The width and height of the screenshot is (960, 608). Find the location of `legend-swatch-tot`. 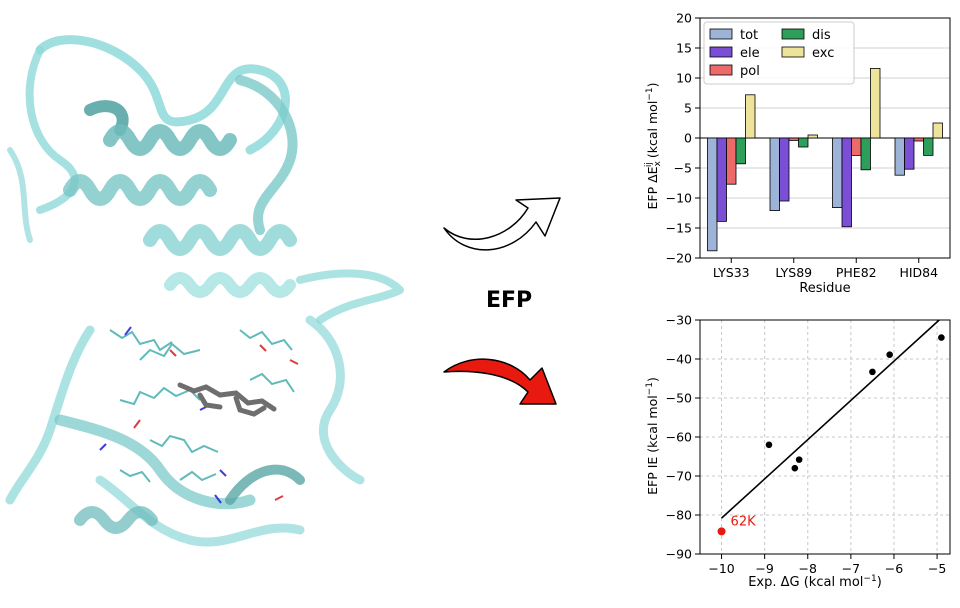

legend-swatch-tot is located at coordinates (721, 34).